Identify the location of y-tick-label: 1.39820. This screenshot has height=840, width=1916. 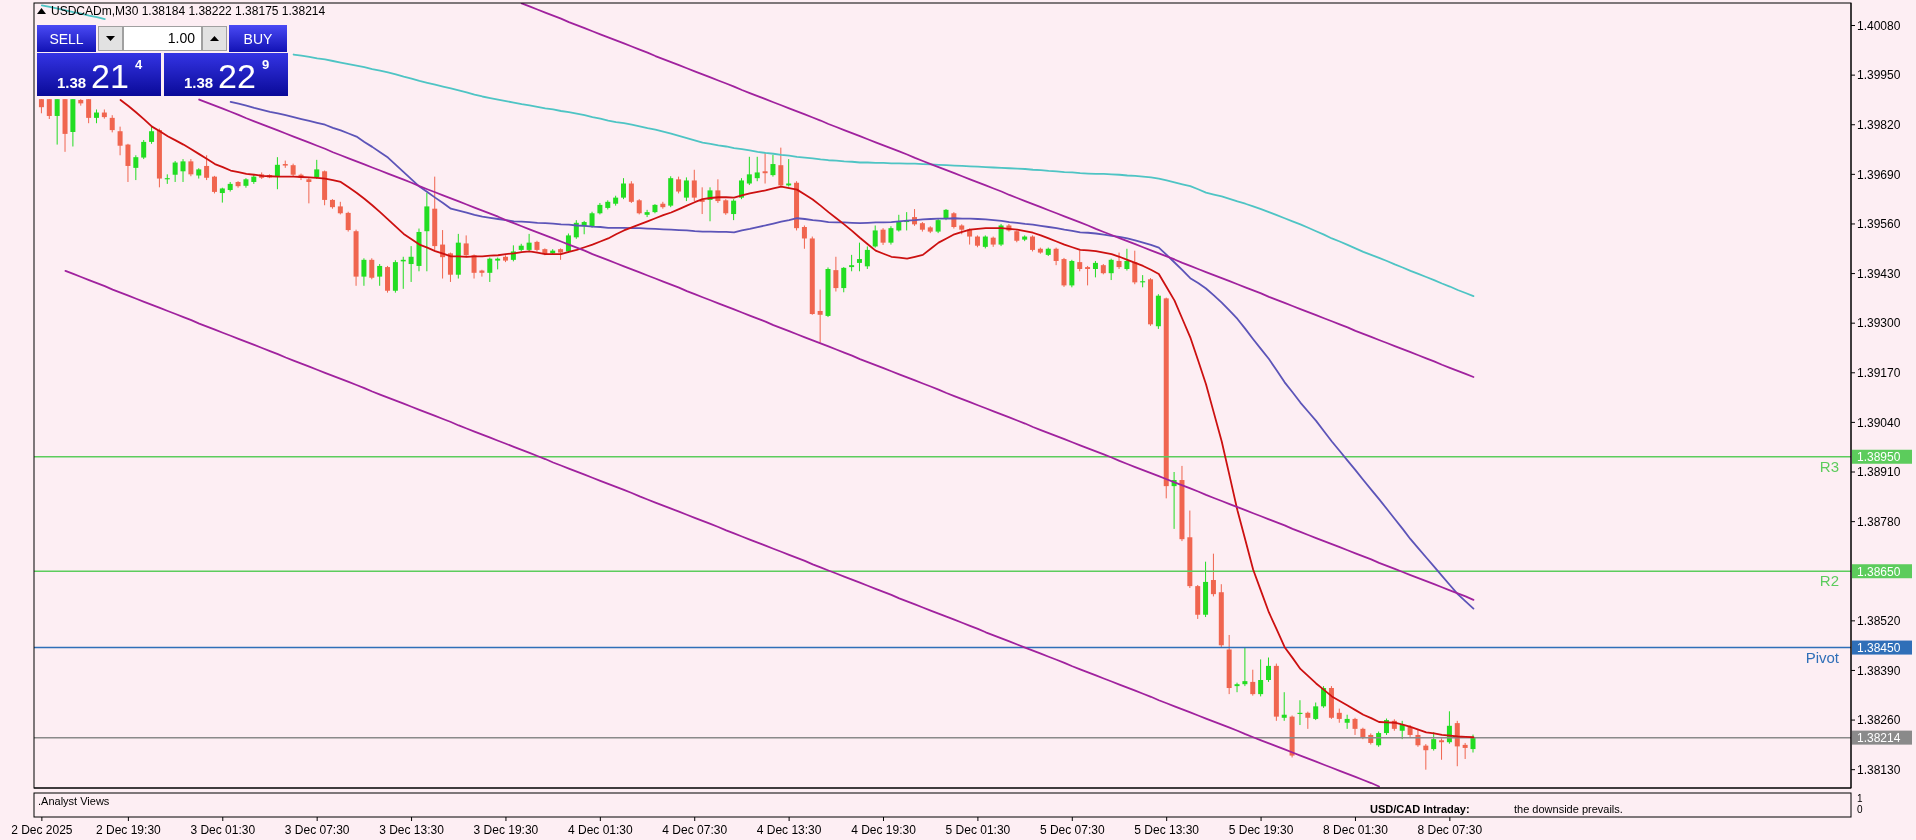
(1879, 125).